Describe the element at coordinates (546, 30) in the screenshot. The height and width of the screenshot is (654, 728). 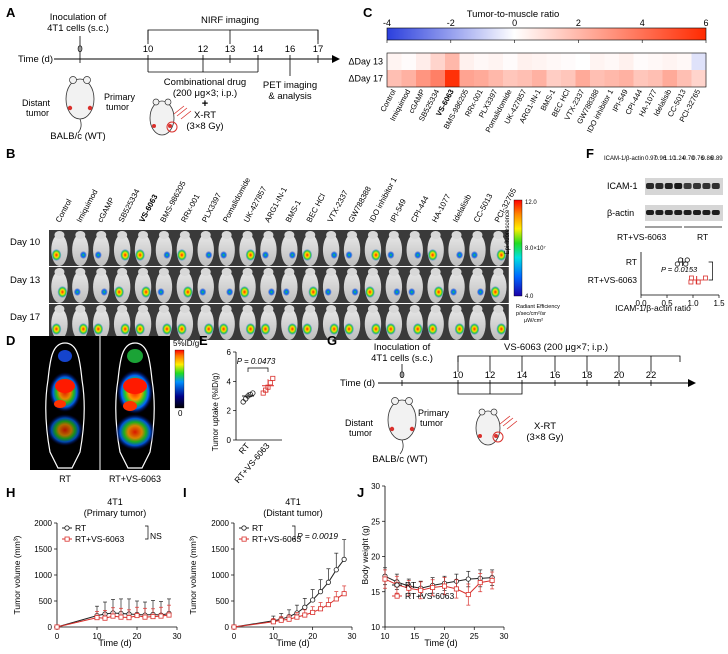
I see `heatmap-scale-ticks: -4 -2 0 2 4 6` at that location.